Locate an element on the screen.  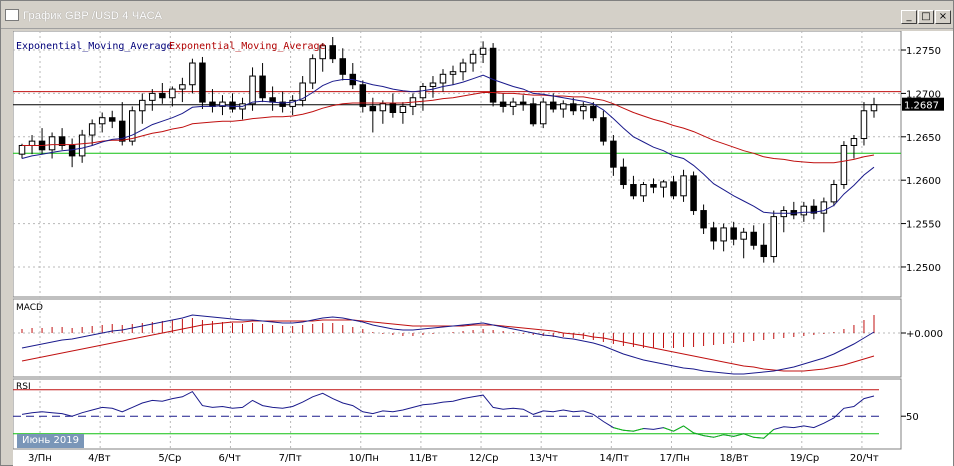
price-tick-label: 1.2700 is located at coordinates (923, 94).